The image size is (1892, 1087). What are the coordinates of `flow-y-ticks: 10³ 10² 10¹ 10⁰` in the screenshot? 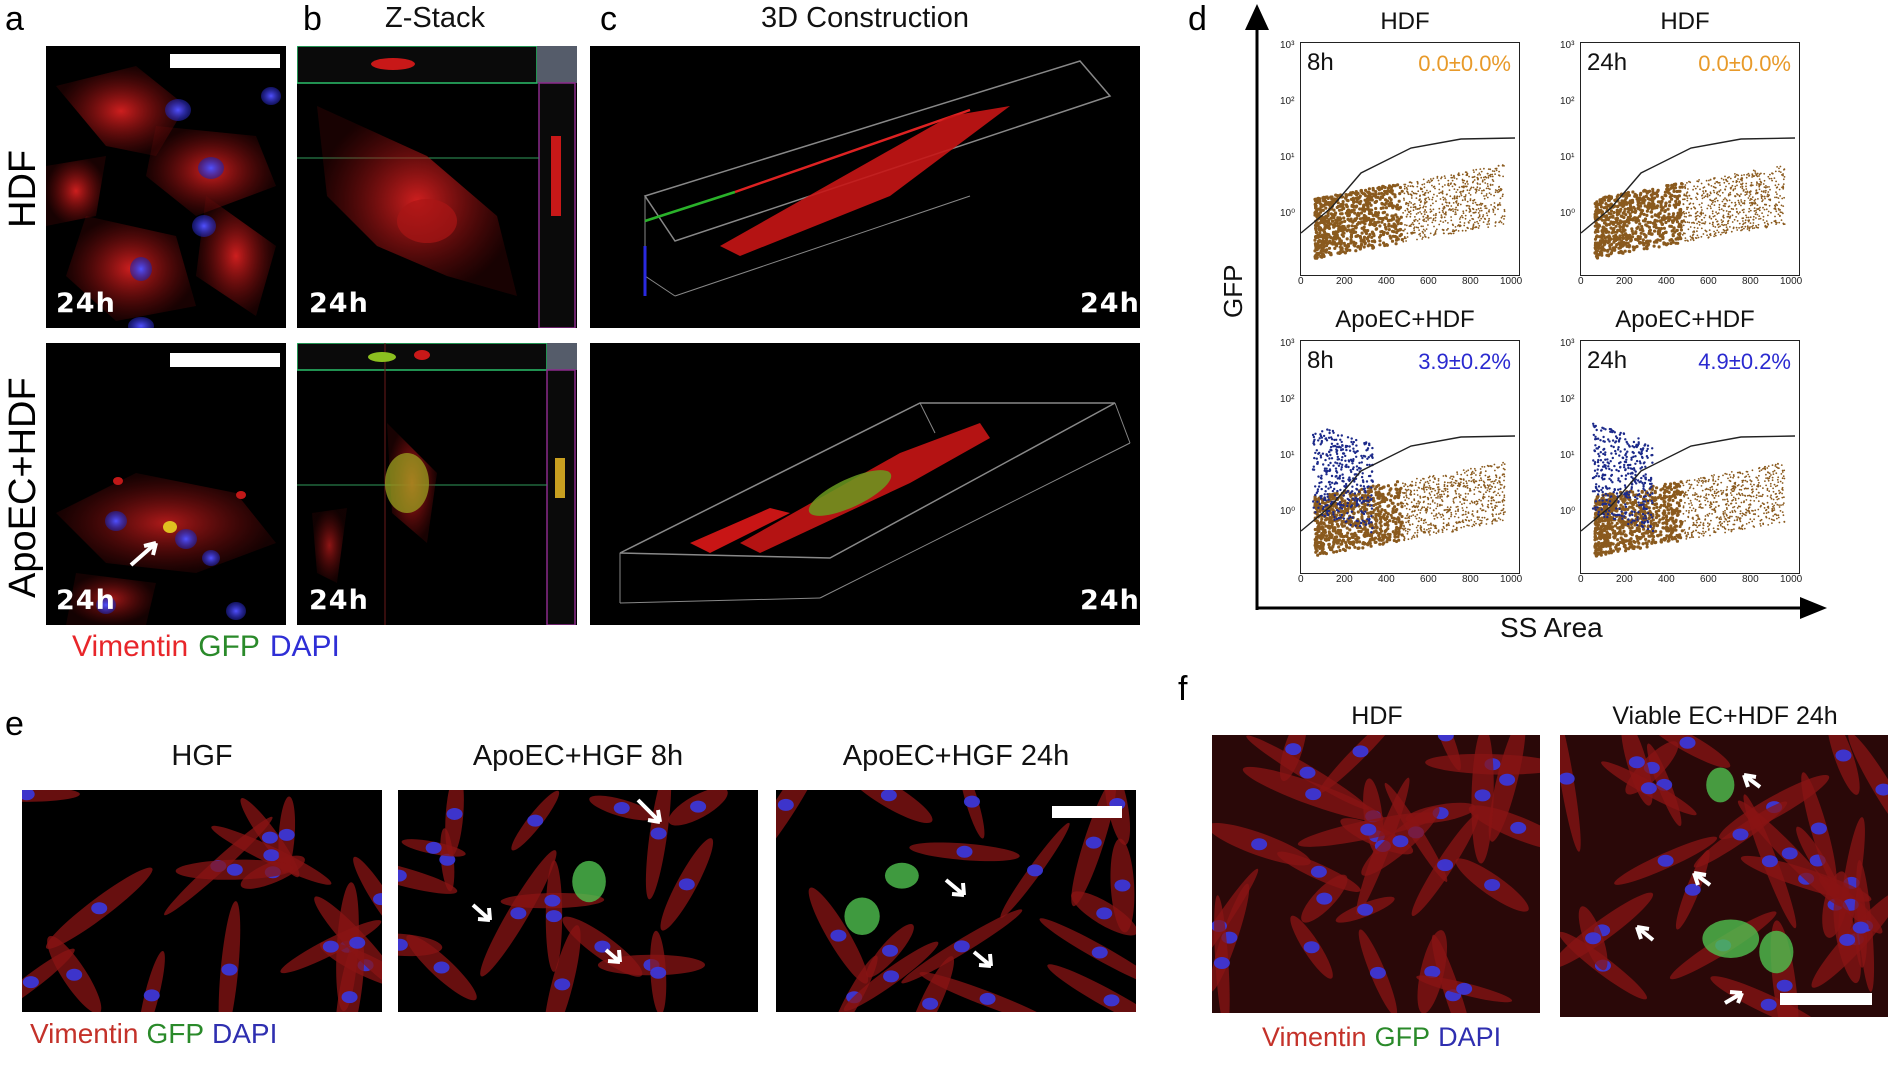 It's located at (1290, 160).